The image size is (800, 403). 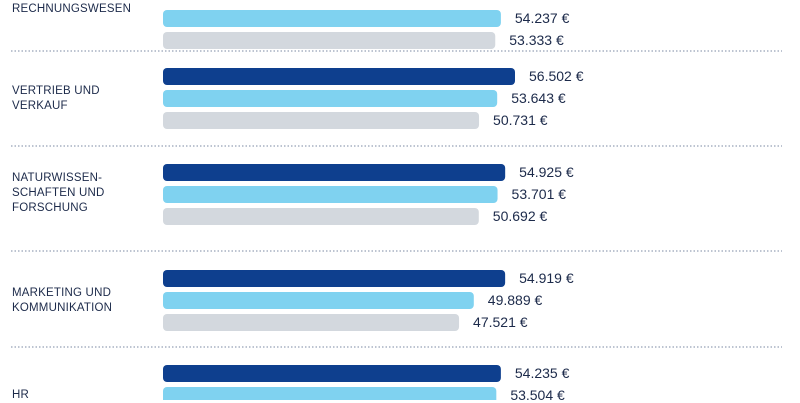 I want to click on bar-value-label: 47.521 €, so click(x=500, y=322).